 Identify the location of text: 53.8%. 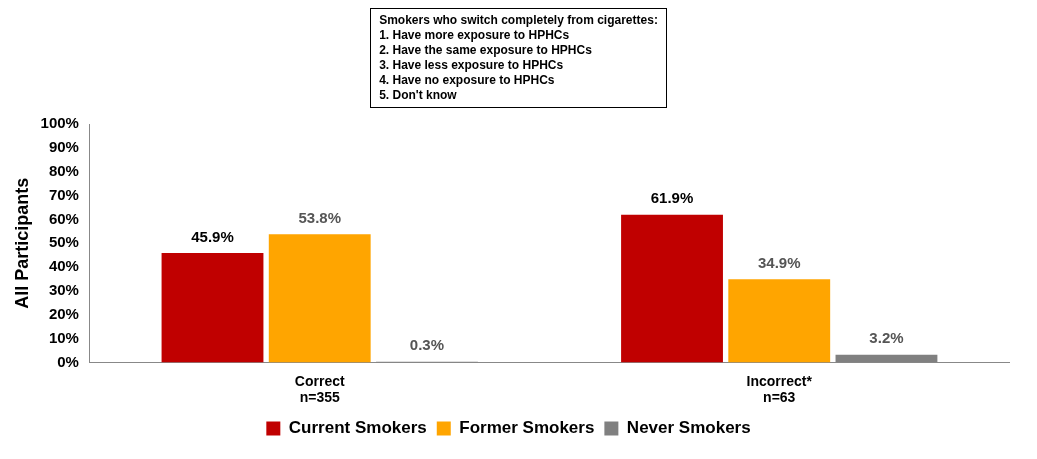
(319, 217).